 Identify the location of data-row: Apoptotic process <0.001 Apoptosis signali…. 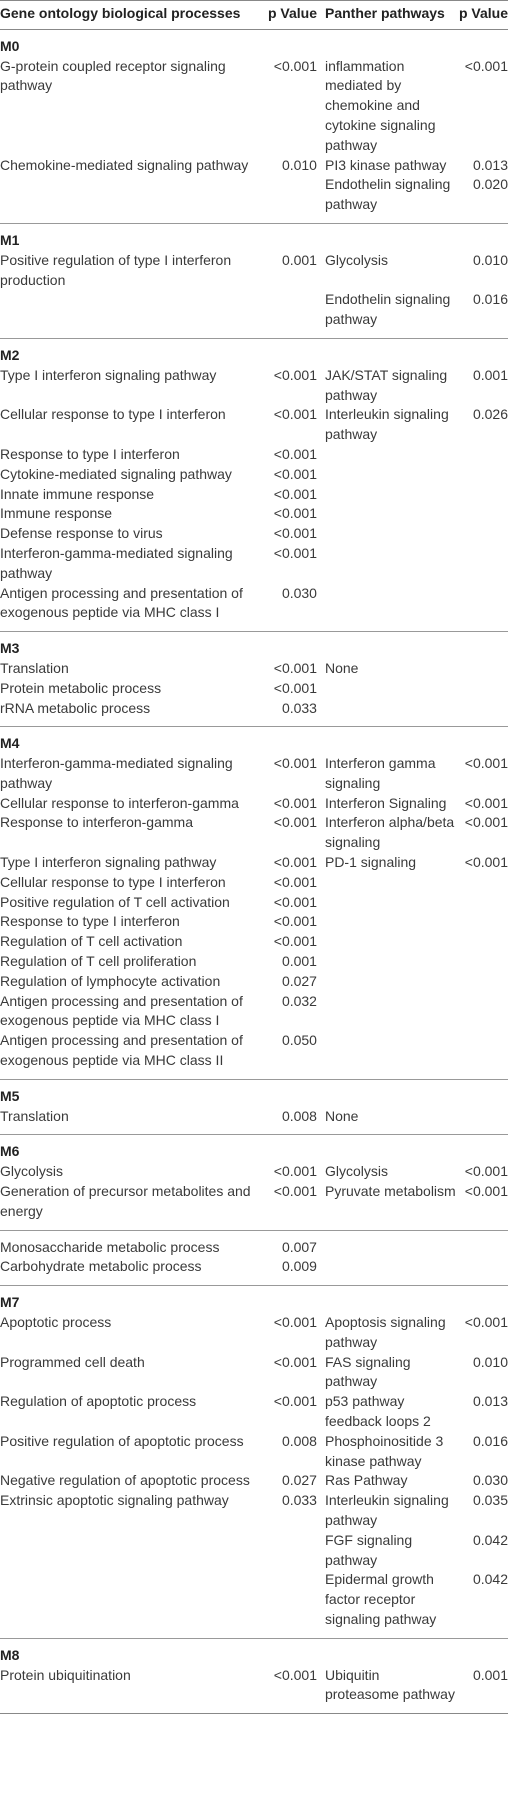
(254, 1333).